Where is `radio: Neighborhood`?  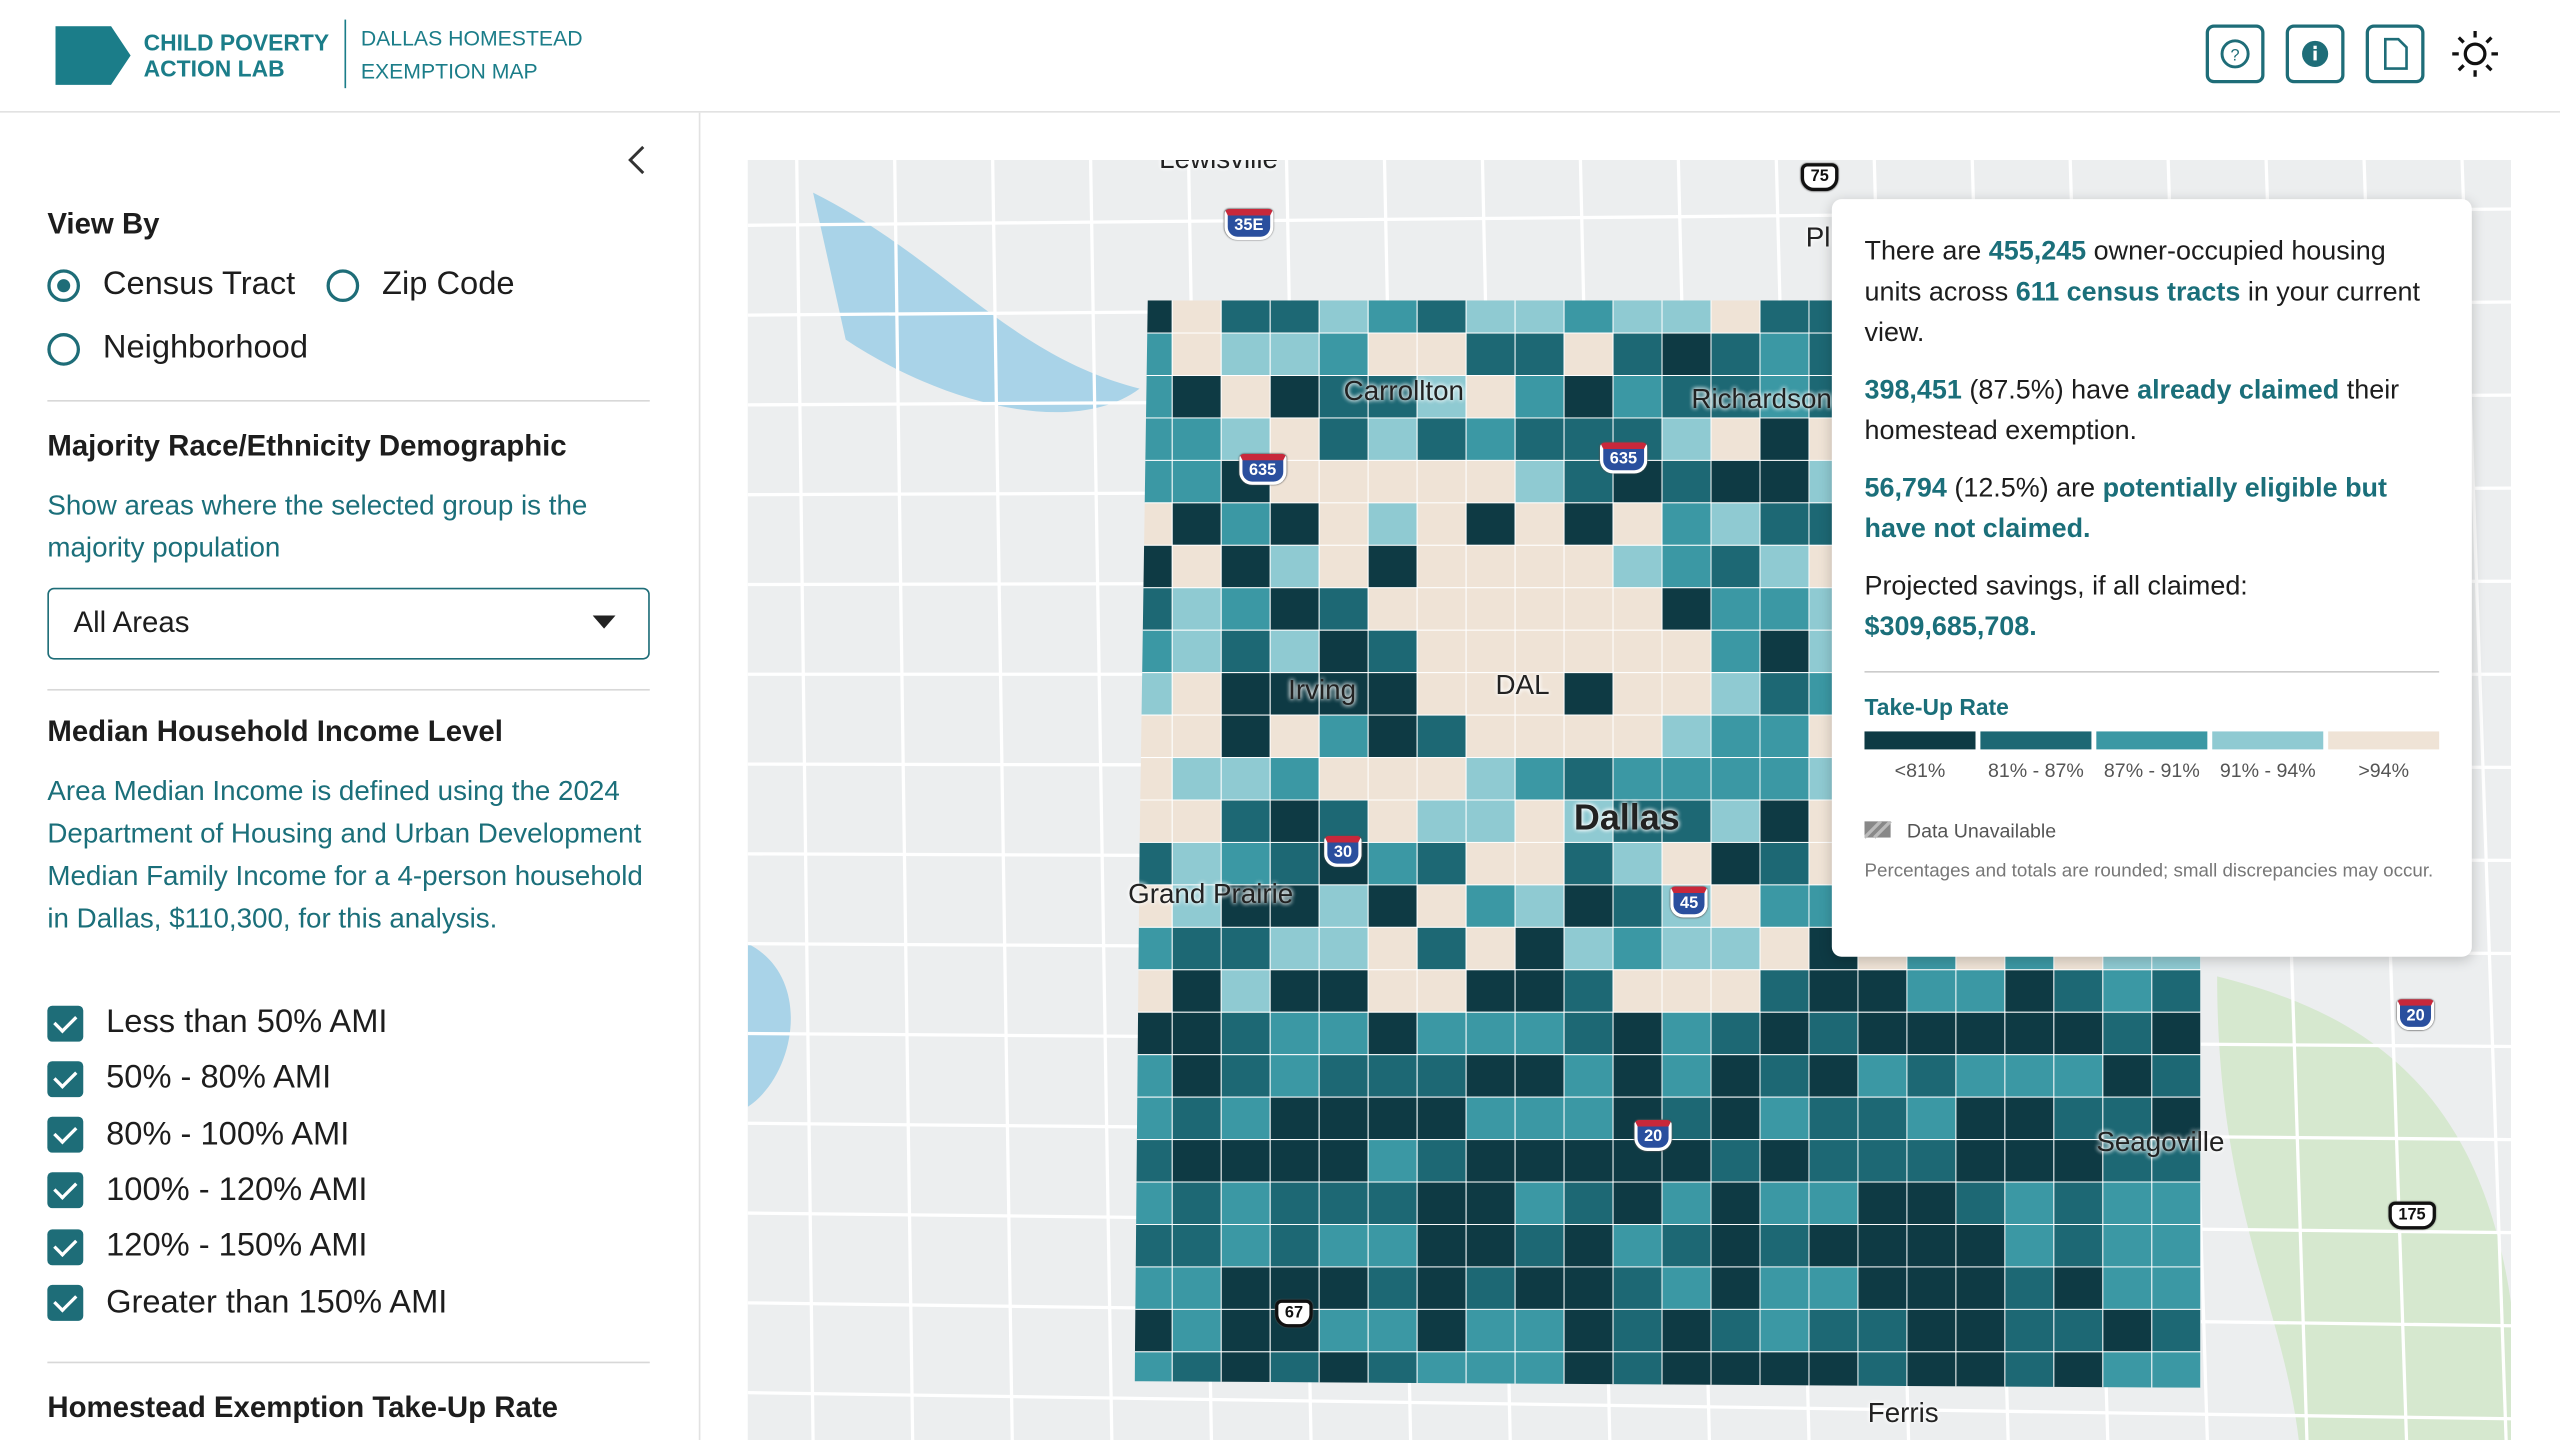 radio: Neighborhood is located at coordinates (177, 349).